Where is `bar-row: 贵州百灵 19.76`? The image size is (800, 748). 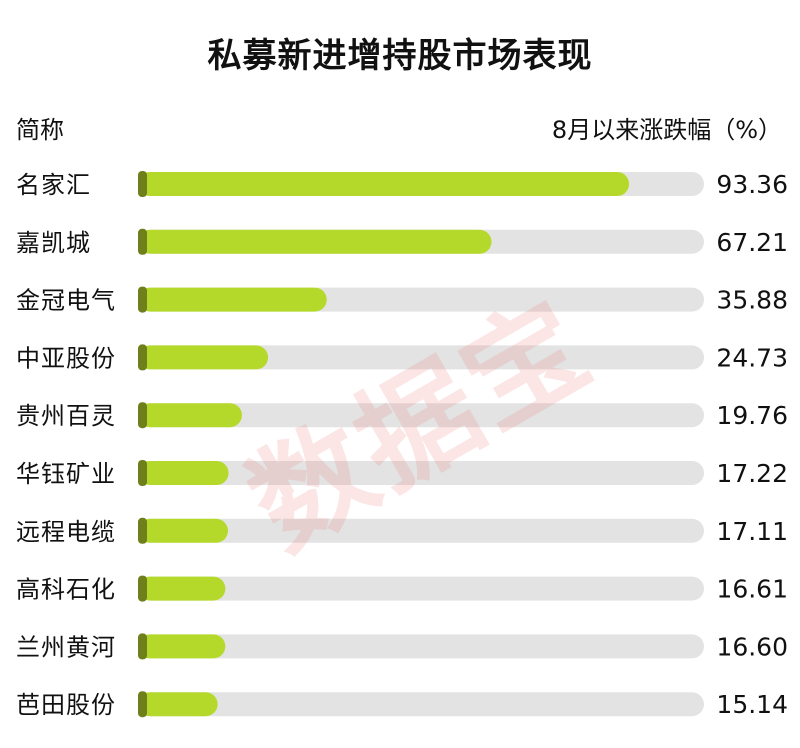
bar-row: 贵州百灵 19.76 is located at coordinates (402, 415).